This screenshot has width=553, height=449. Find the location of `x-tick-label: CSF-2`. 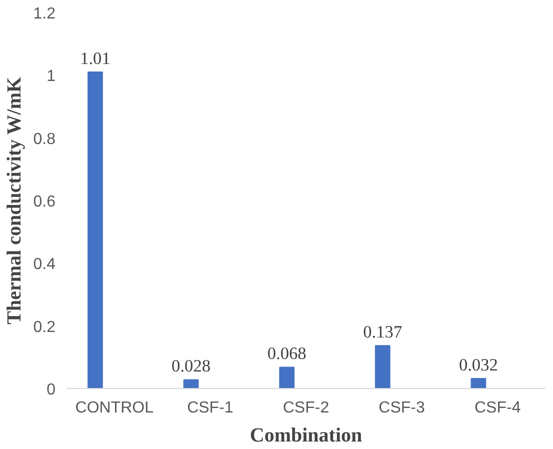

x-tick-label: CSF-2 is located at coordinates (306, 408).